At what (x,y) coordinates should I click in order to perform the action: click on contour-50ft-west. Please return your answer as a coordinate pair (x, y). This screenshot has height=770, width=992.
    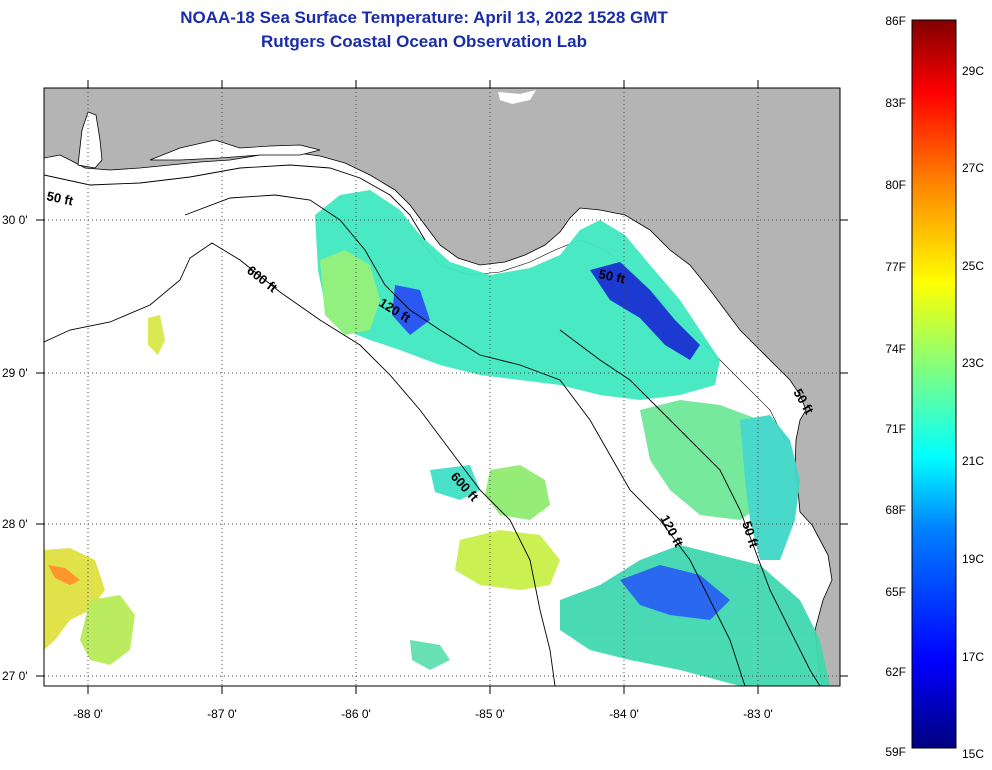
    Looking at the image, I should click on (235, 202).